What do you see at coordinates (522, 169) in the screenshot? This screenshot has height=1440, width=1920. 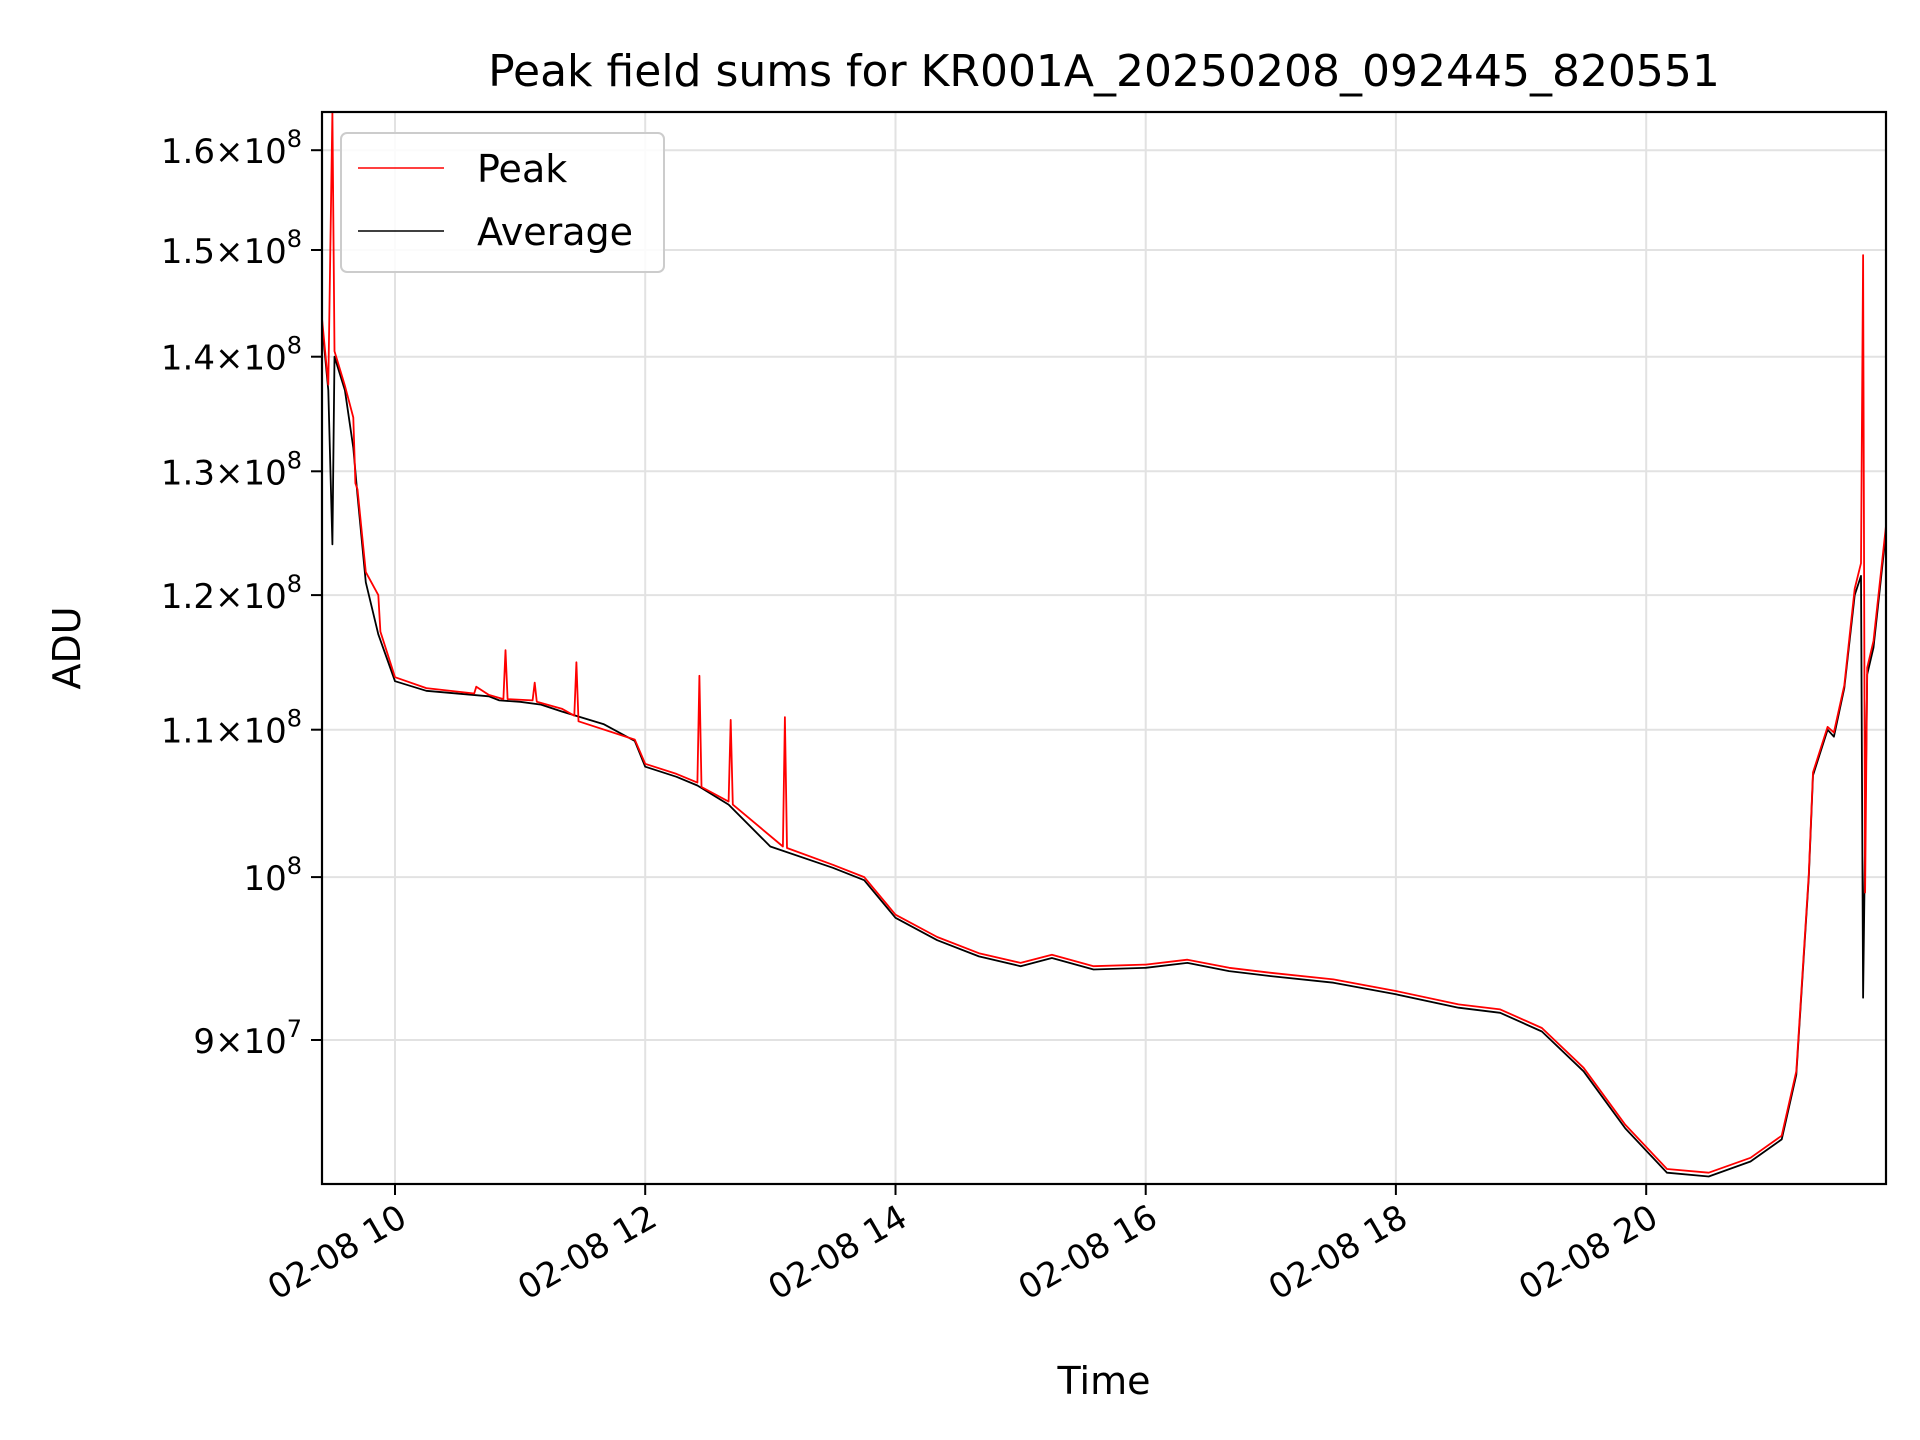 I see `legend-label-peak: Peak` at bounding box center [522, 169].